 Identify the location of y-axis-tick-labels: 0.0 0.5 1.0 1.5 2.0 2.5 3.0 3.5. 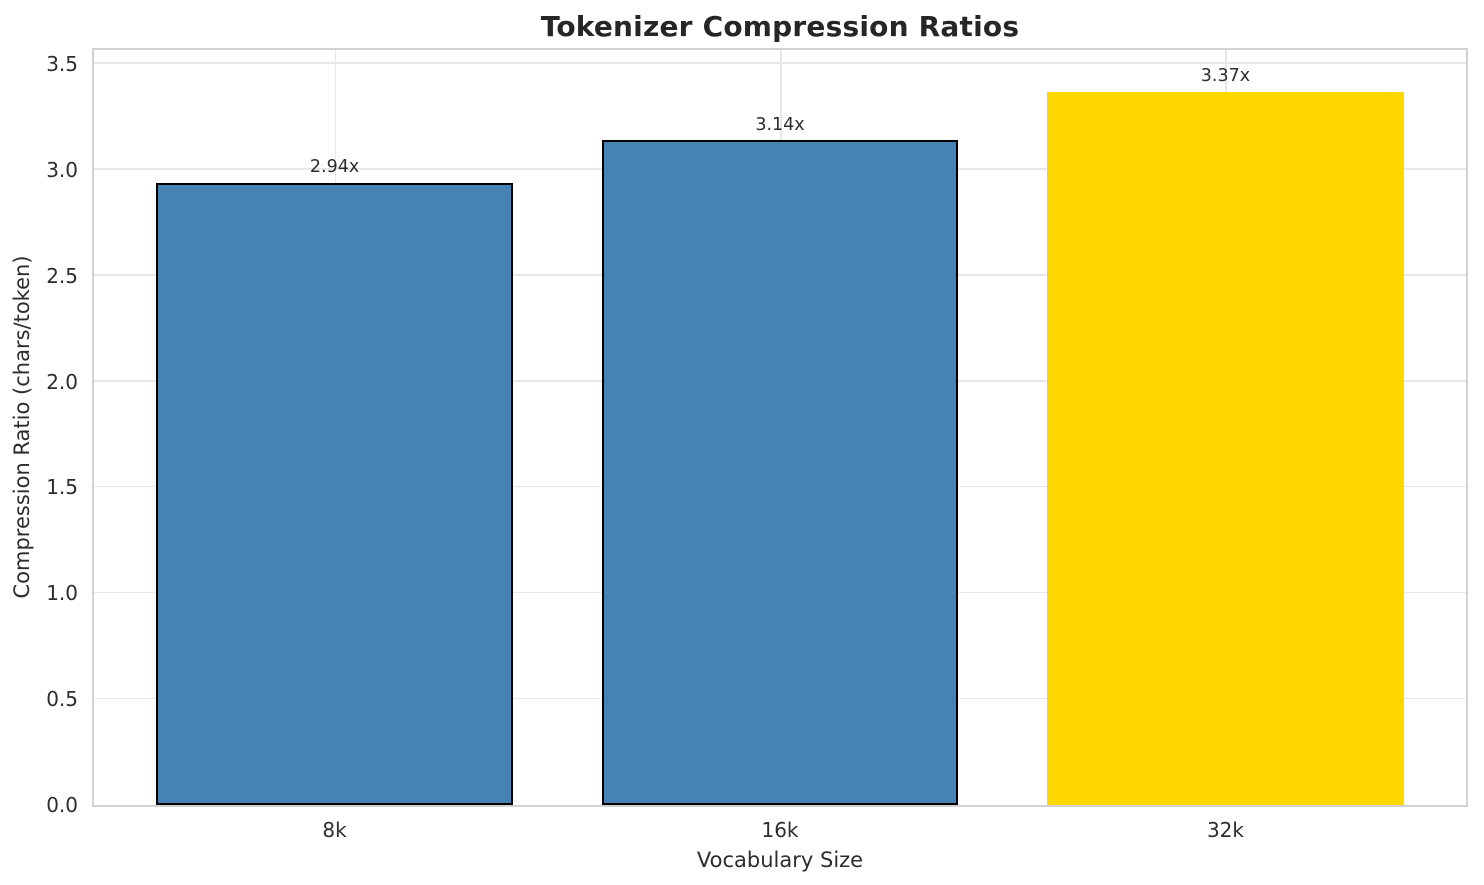
(39, 433).